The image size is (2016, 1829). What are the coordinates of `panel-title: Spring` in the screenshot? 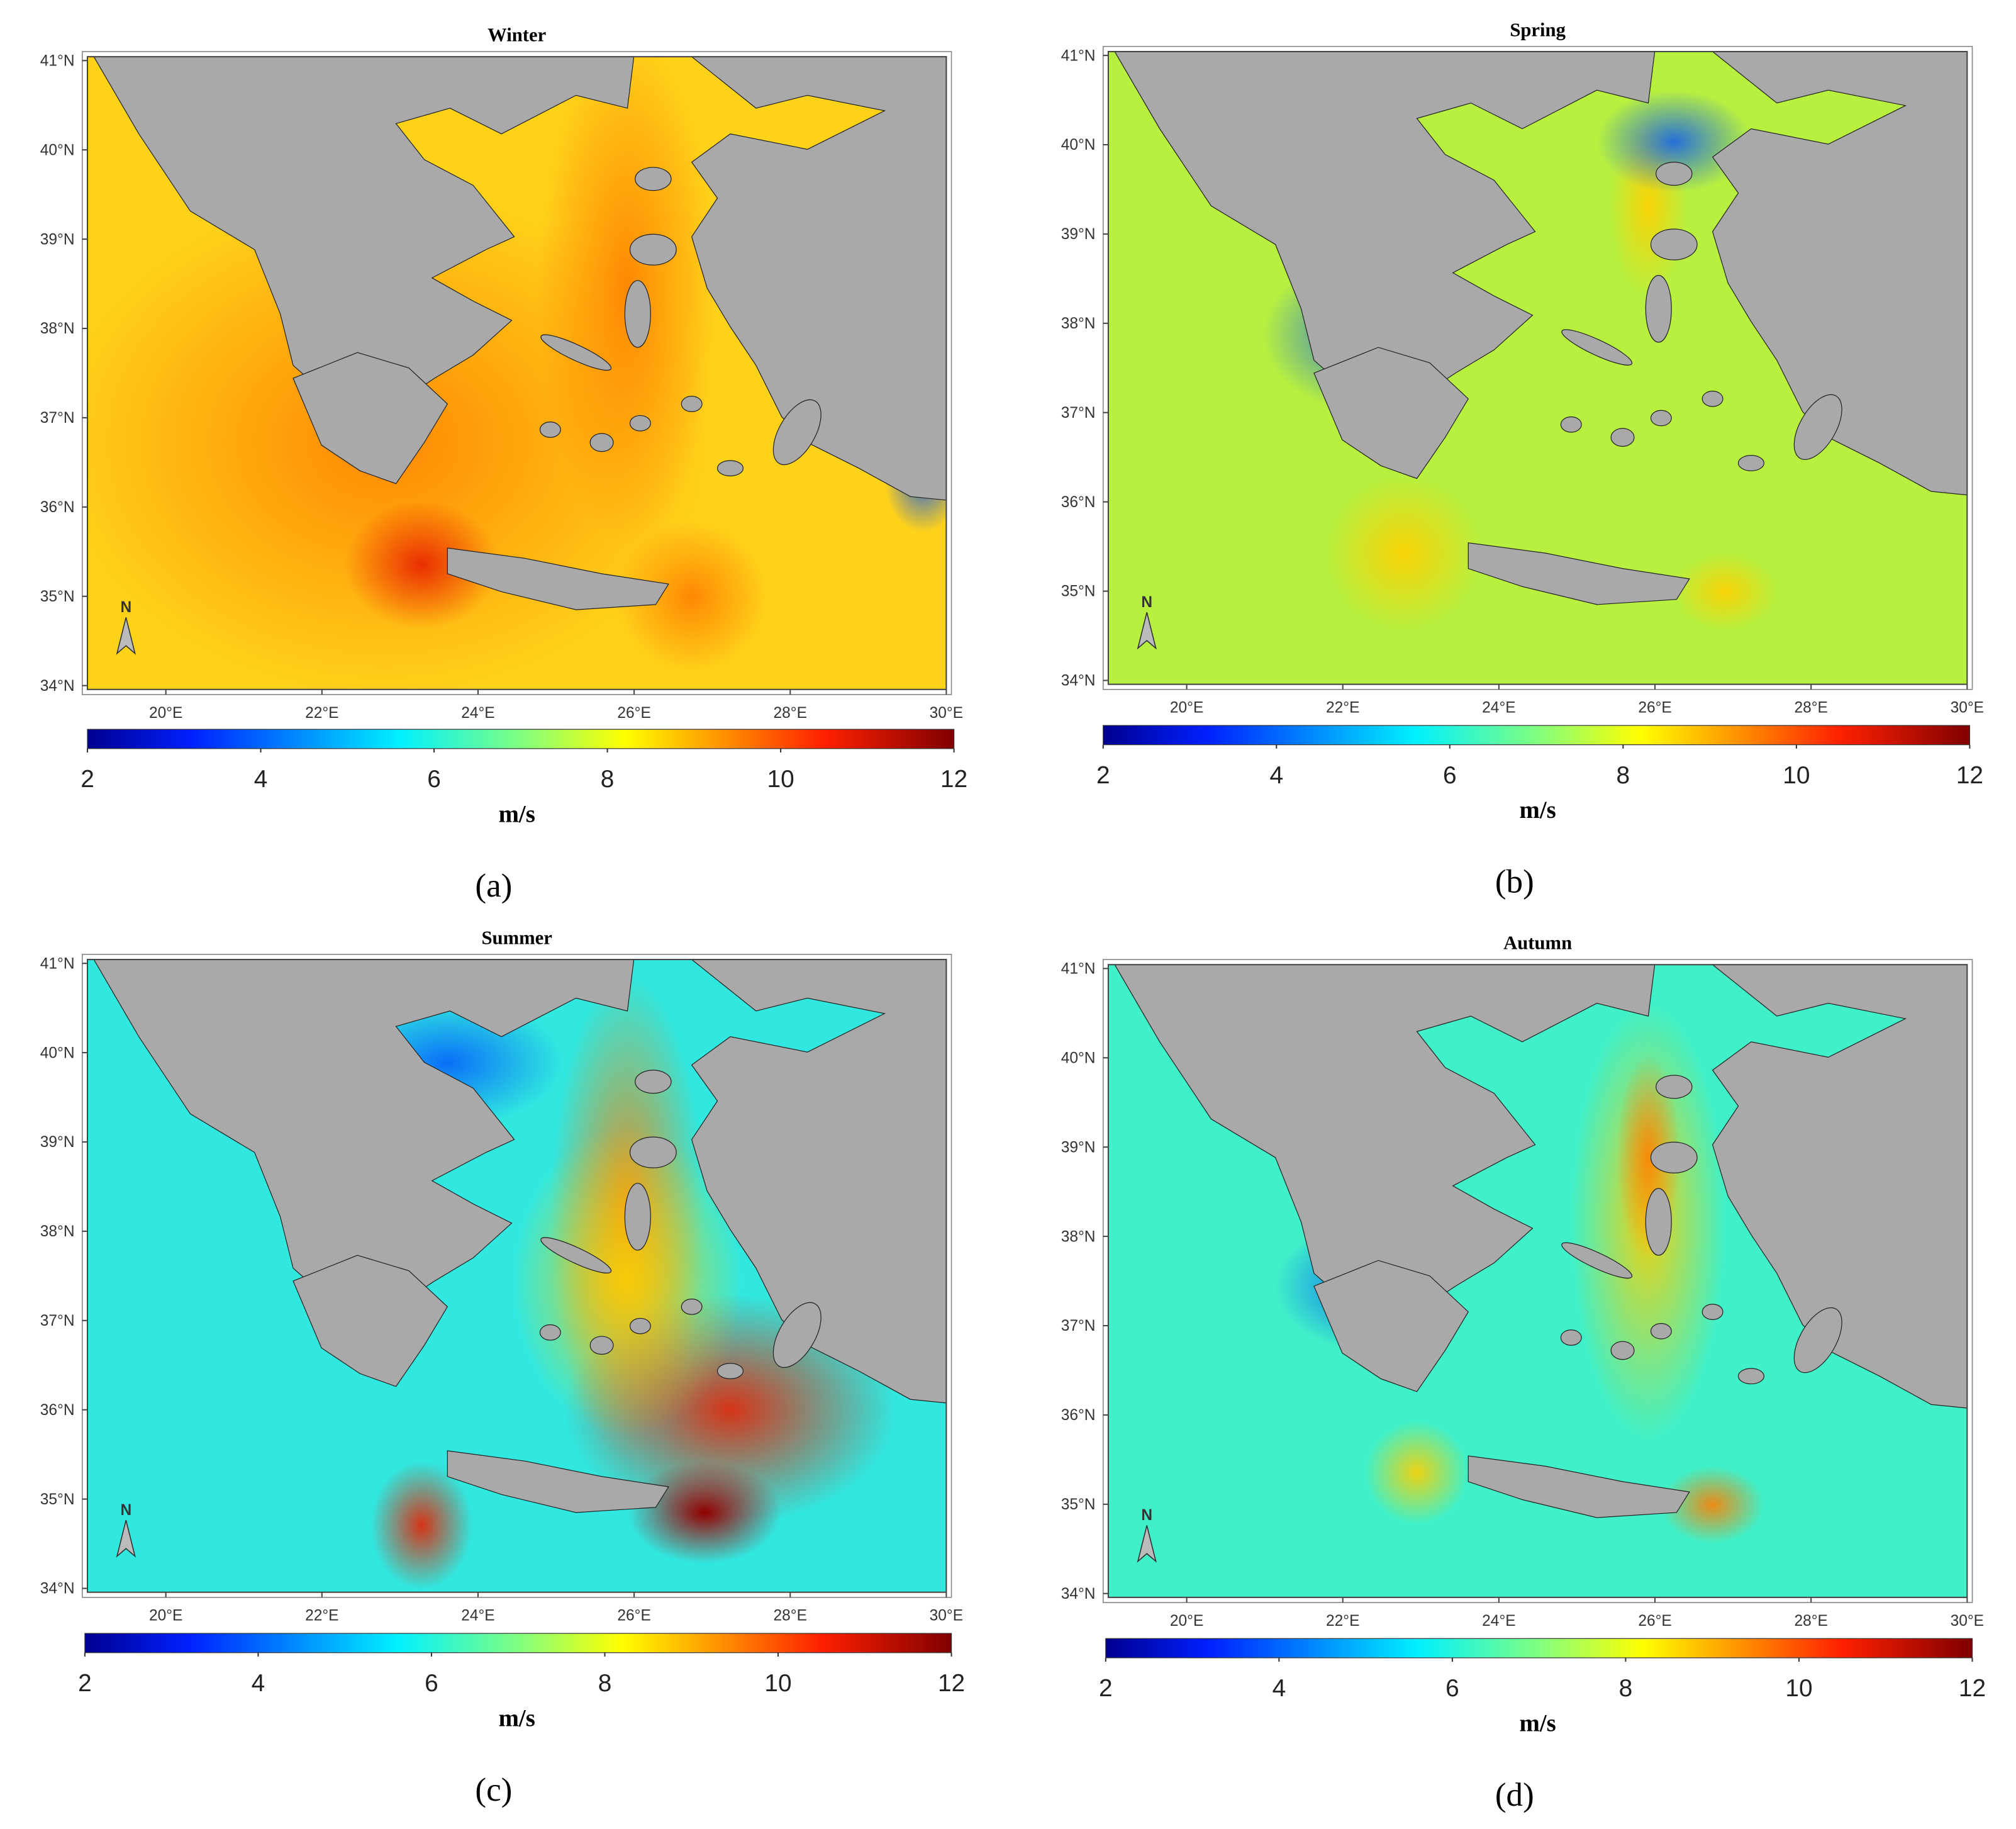 It's located at (1538, 29).